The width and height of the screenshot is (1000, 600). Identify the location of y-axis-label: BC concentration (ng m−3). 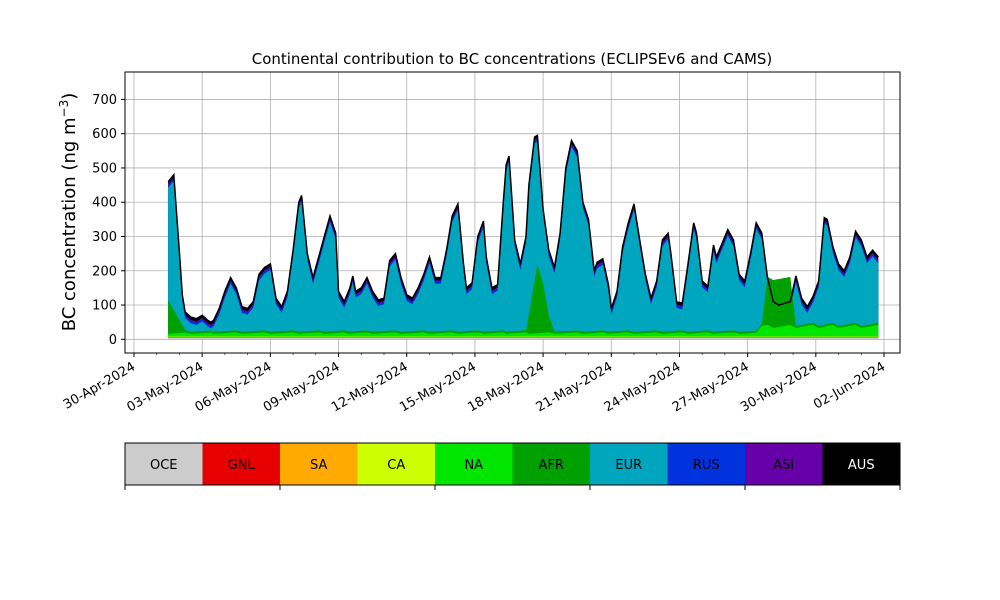
(68, 212).